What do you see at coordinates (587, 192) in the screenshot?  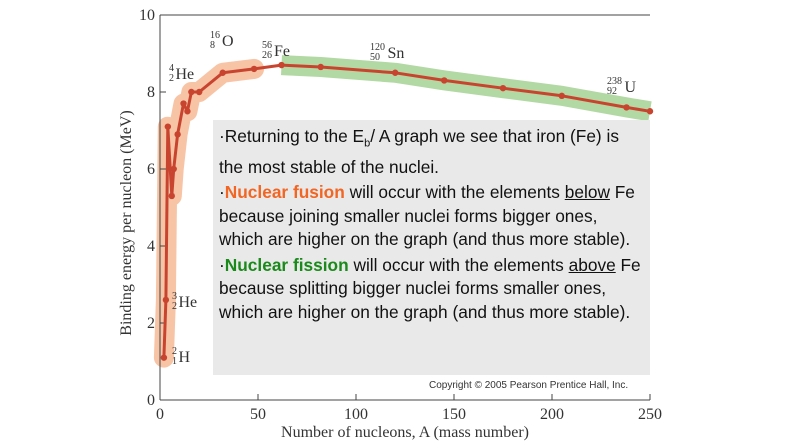 I see `keyword-below: below` at bounding box center [587, 192].